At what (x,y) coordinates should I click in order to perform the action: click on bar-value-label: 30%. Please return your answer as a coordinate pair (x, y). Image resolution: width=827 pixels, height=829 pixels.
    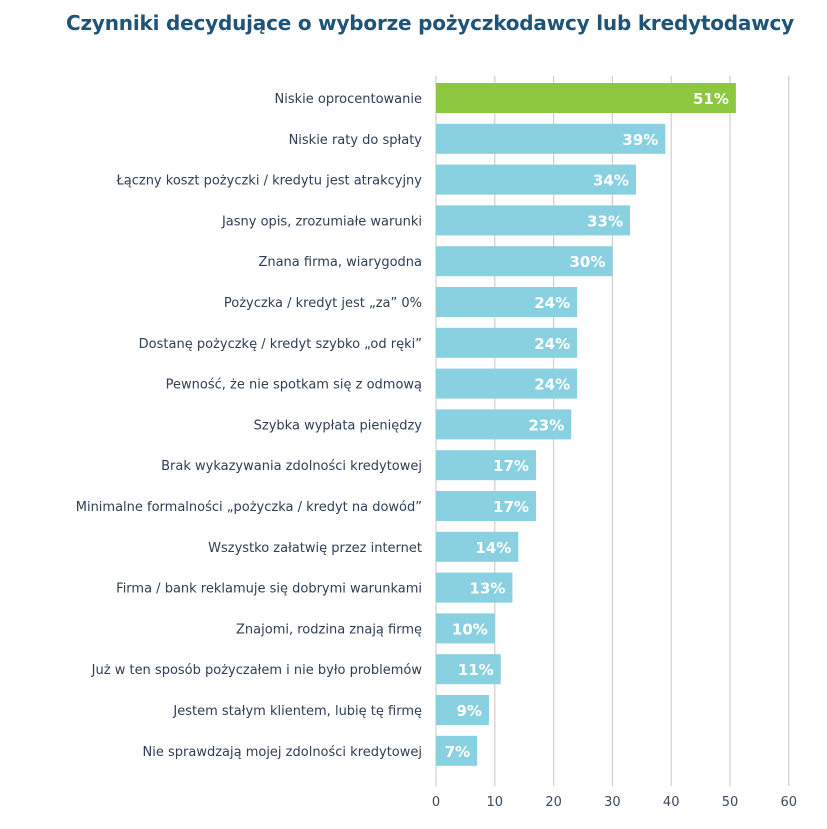
    Looking at the image, I should click on (587, 262).